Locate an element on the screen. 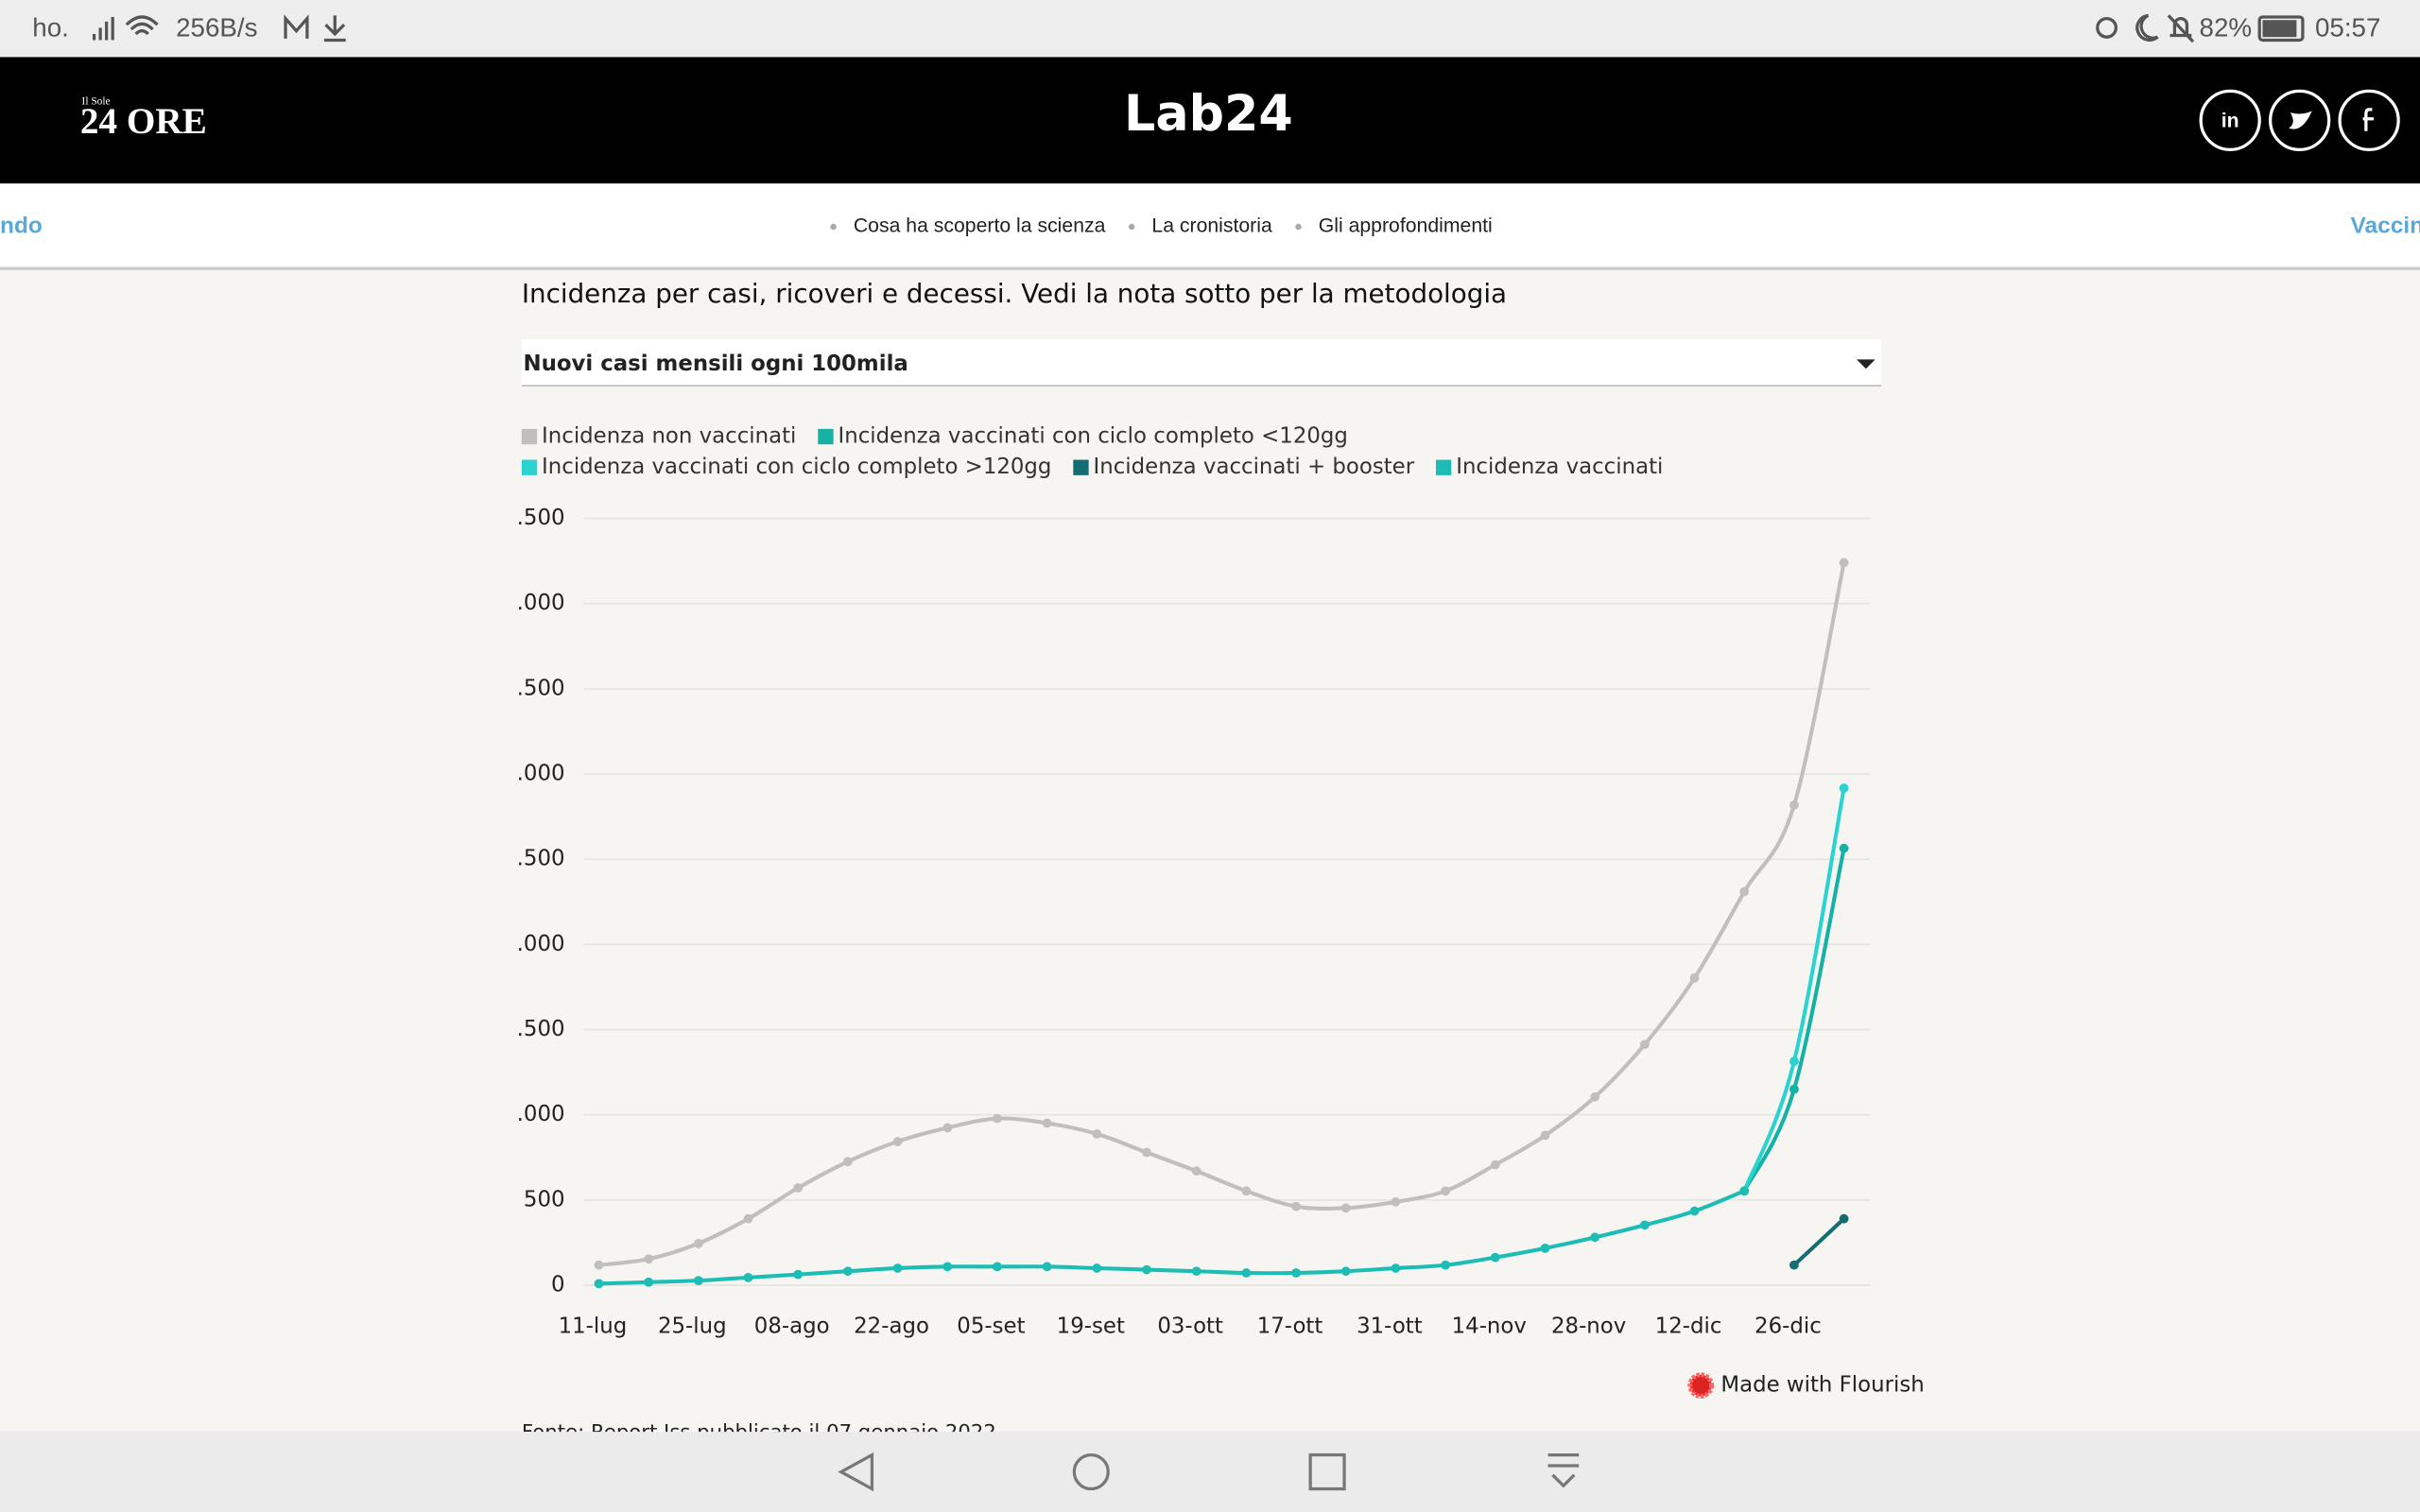 This screenshot has width=2420, height=1512. linkedin-label: in is located at coordinates (2230, 121).